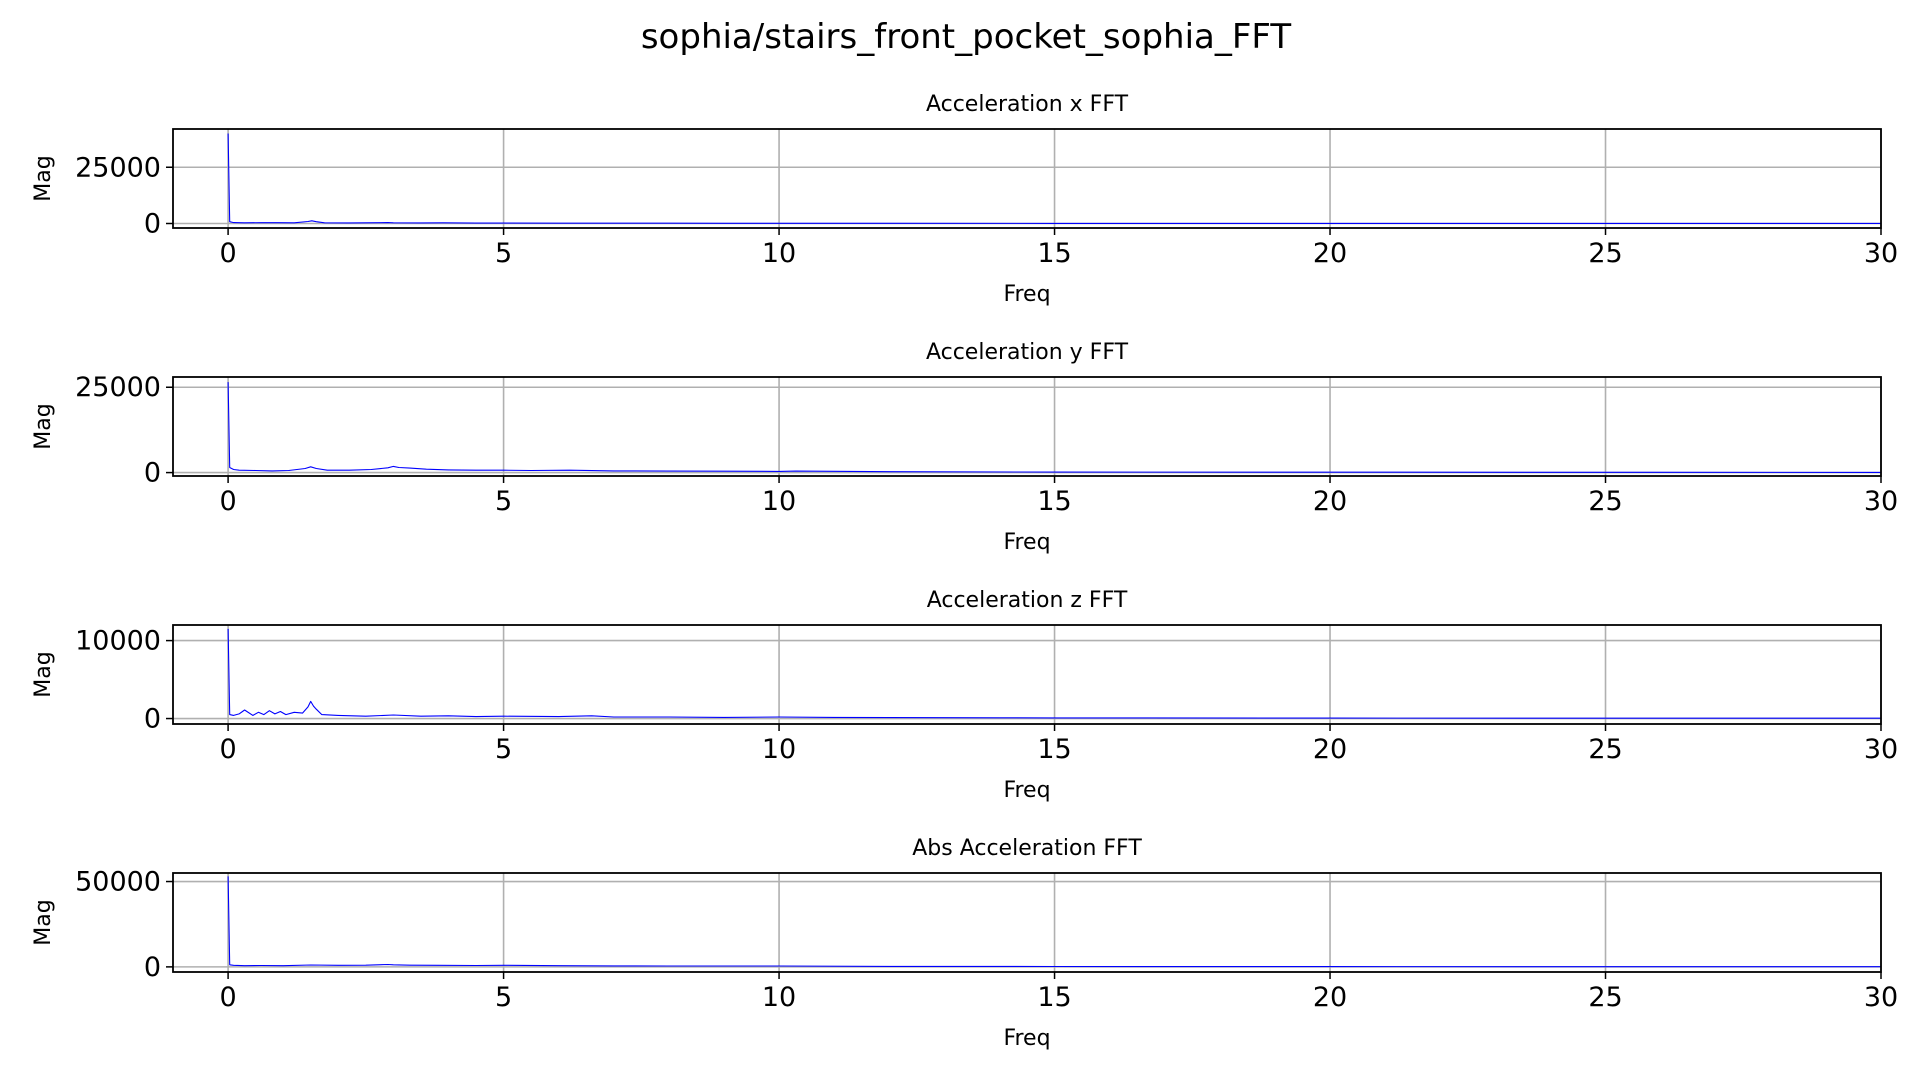 The image size is (1920, 1080). I want to click on subplot-title: Acceleration z FFT, so click(1027, 600).